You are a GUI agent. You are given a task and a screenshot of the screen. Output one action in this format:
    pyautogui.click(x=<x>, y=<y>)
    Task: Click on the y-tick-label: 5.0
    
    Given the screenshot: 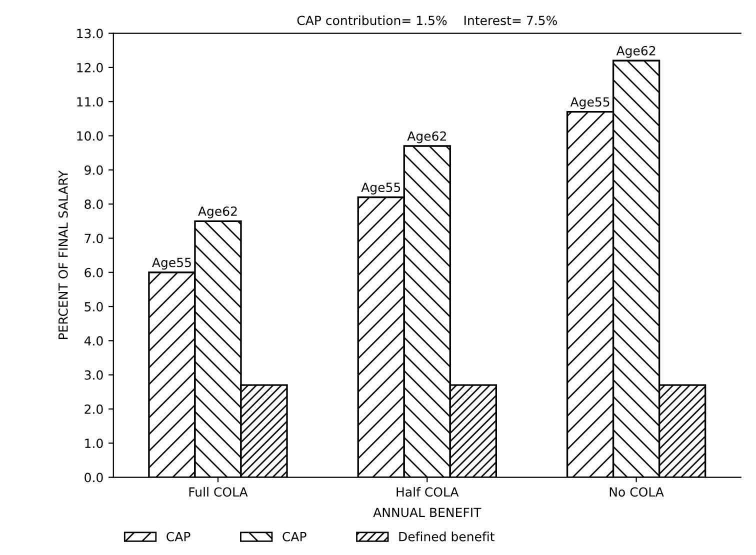 What is the action you would take?
    pyautogui.click(x=93, y=307)
    